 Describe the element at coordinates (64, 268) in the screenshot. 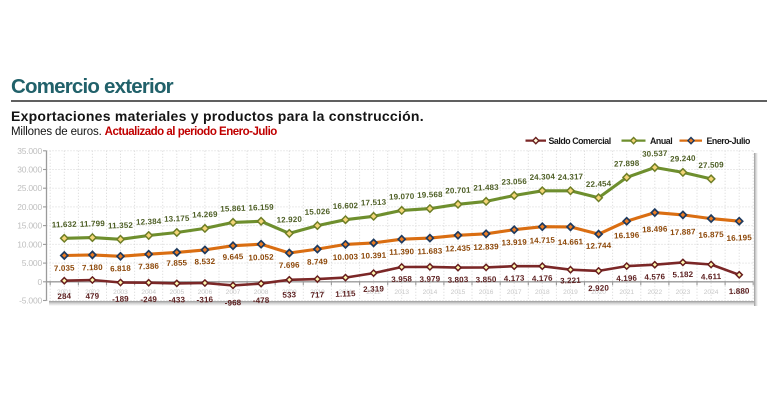

I see `svg-text: 7.035` at that location.